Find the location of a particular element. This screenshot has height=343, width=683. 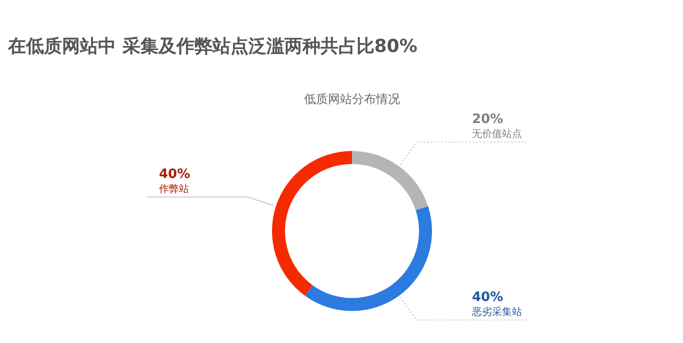

data-label: 20% is located at coordinates (488, 120).